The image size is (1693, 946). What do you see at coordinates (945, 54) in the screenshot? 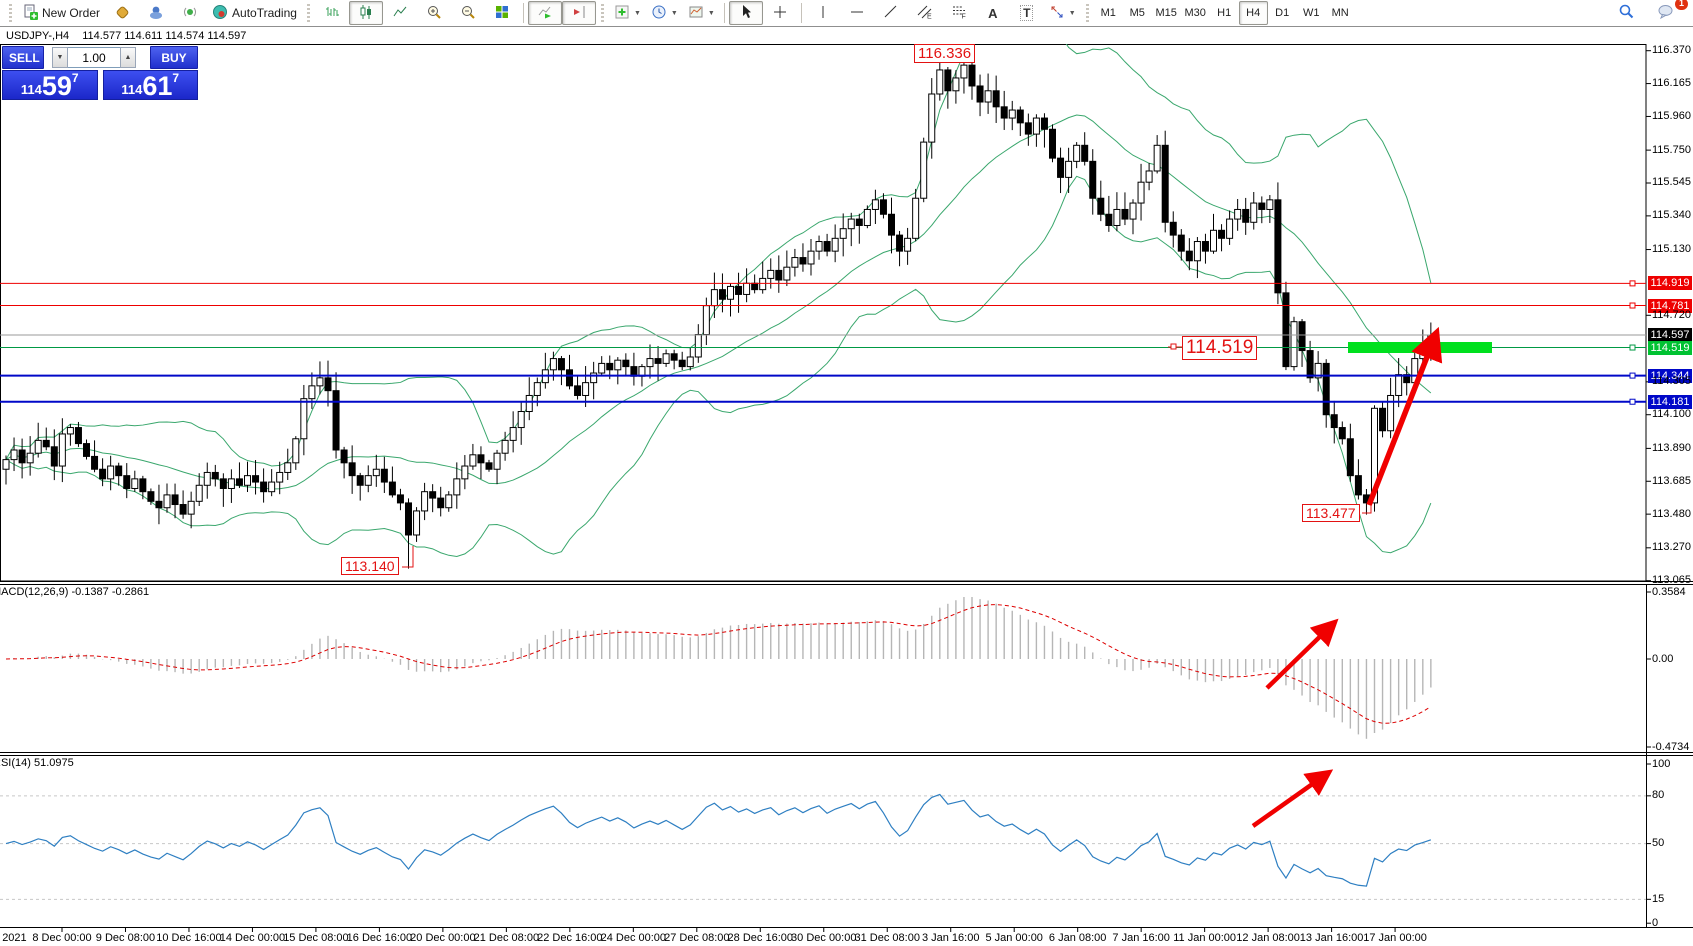
I see `annotation-price-label: 116.336` at bounding box center [945, 54].